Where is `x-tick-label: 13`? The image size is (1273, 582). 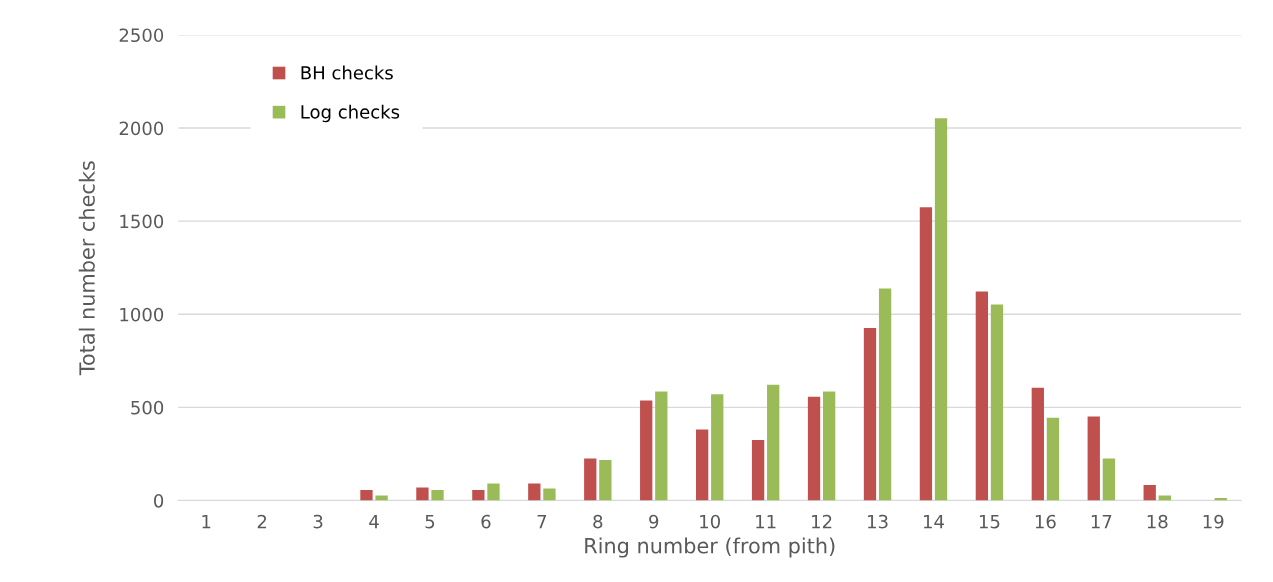 x-tick-label: 13 is located at coordinates (878, 521).